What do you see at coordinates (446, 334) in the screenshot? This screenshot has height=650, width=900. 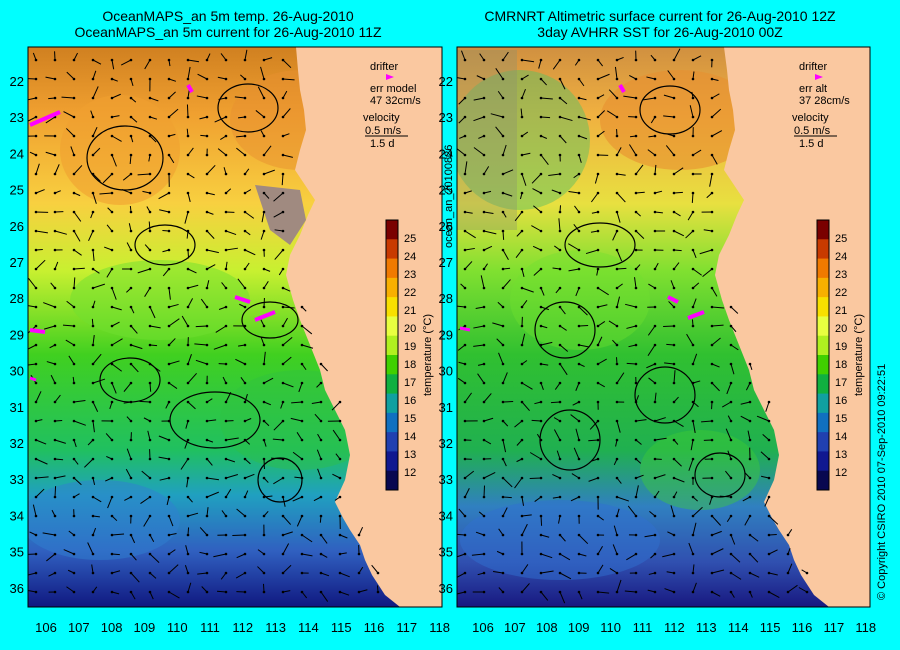 I see `latitude-label: 29` at bounding box center [446, 334].